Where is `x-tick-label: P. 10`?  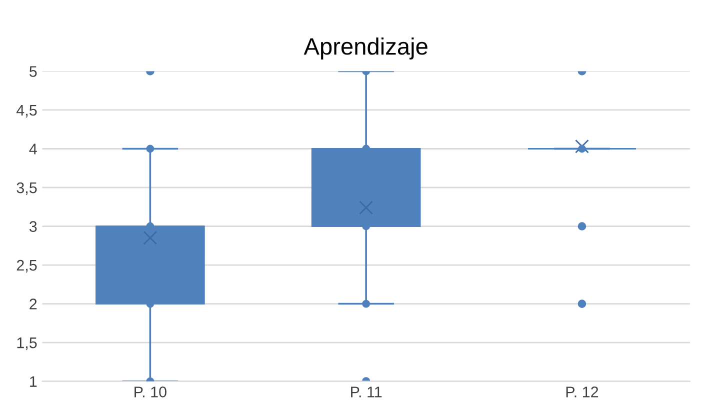
x-tick-label: P. 10 is located at coordinates (150, 392).